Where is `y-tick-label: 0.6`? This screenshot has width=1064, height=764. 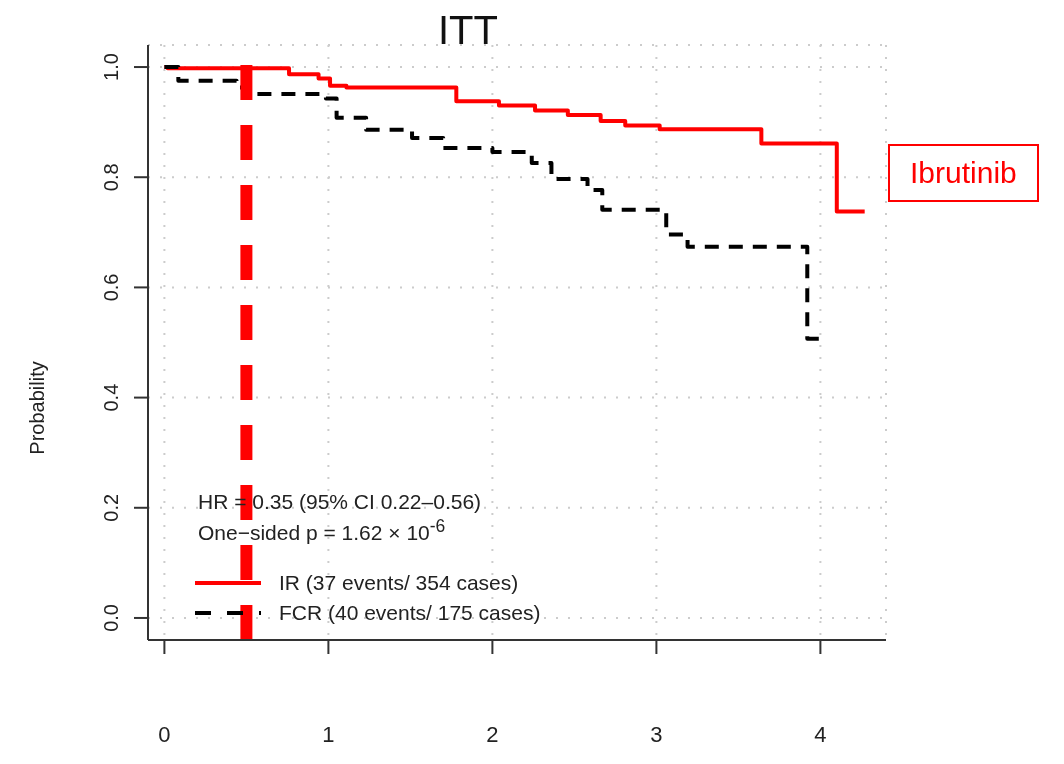
y-tick-label: 0.6 is located at coordinates (111, 287).